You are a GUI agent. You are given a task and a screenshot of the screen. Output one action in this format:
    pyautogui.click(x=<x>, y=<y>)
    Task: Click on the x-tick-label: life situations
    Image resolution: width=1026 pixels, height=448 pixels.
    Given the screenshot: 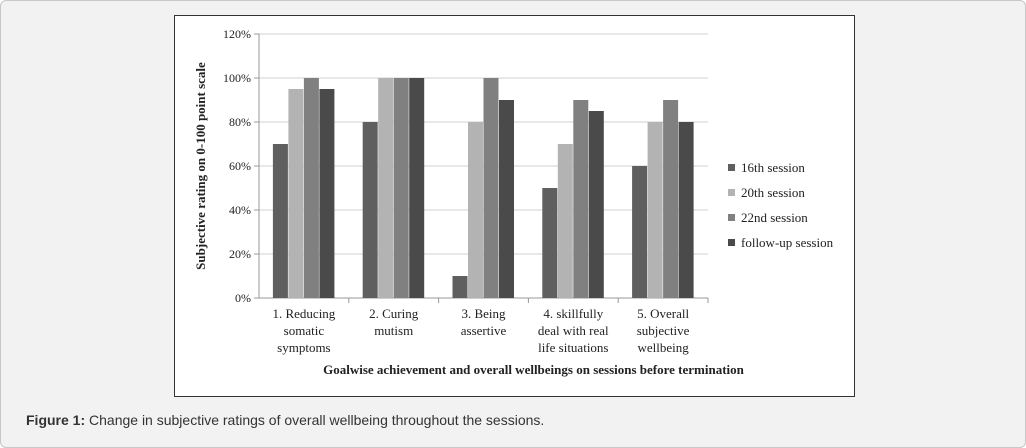 What is the action you would take?
    pyautogui.click(x=573, y=347)
    